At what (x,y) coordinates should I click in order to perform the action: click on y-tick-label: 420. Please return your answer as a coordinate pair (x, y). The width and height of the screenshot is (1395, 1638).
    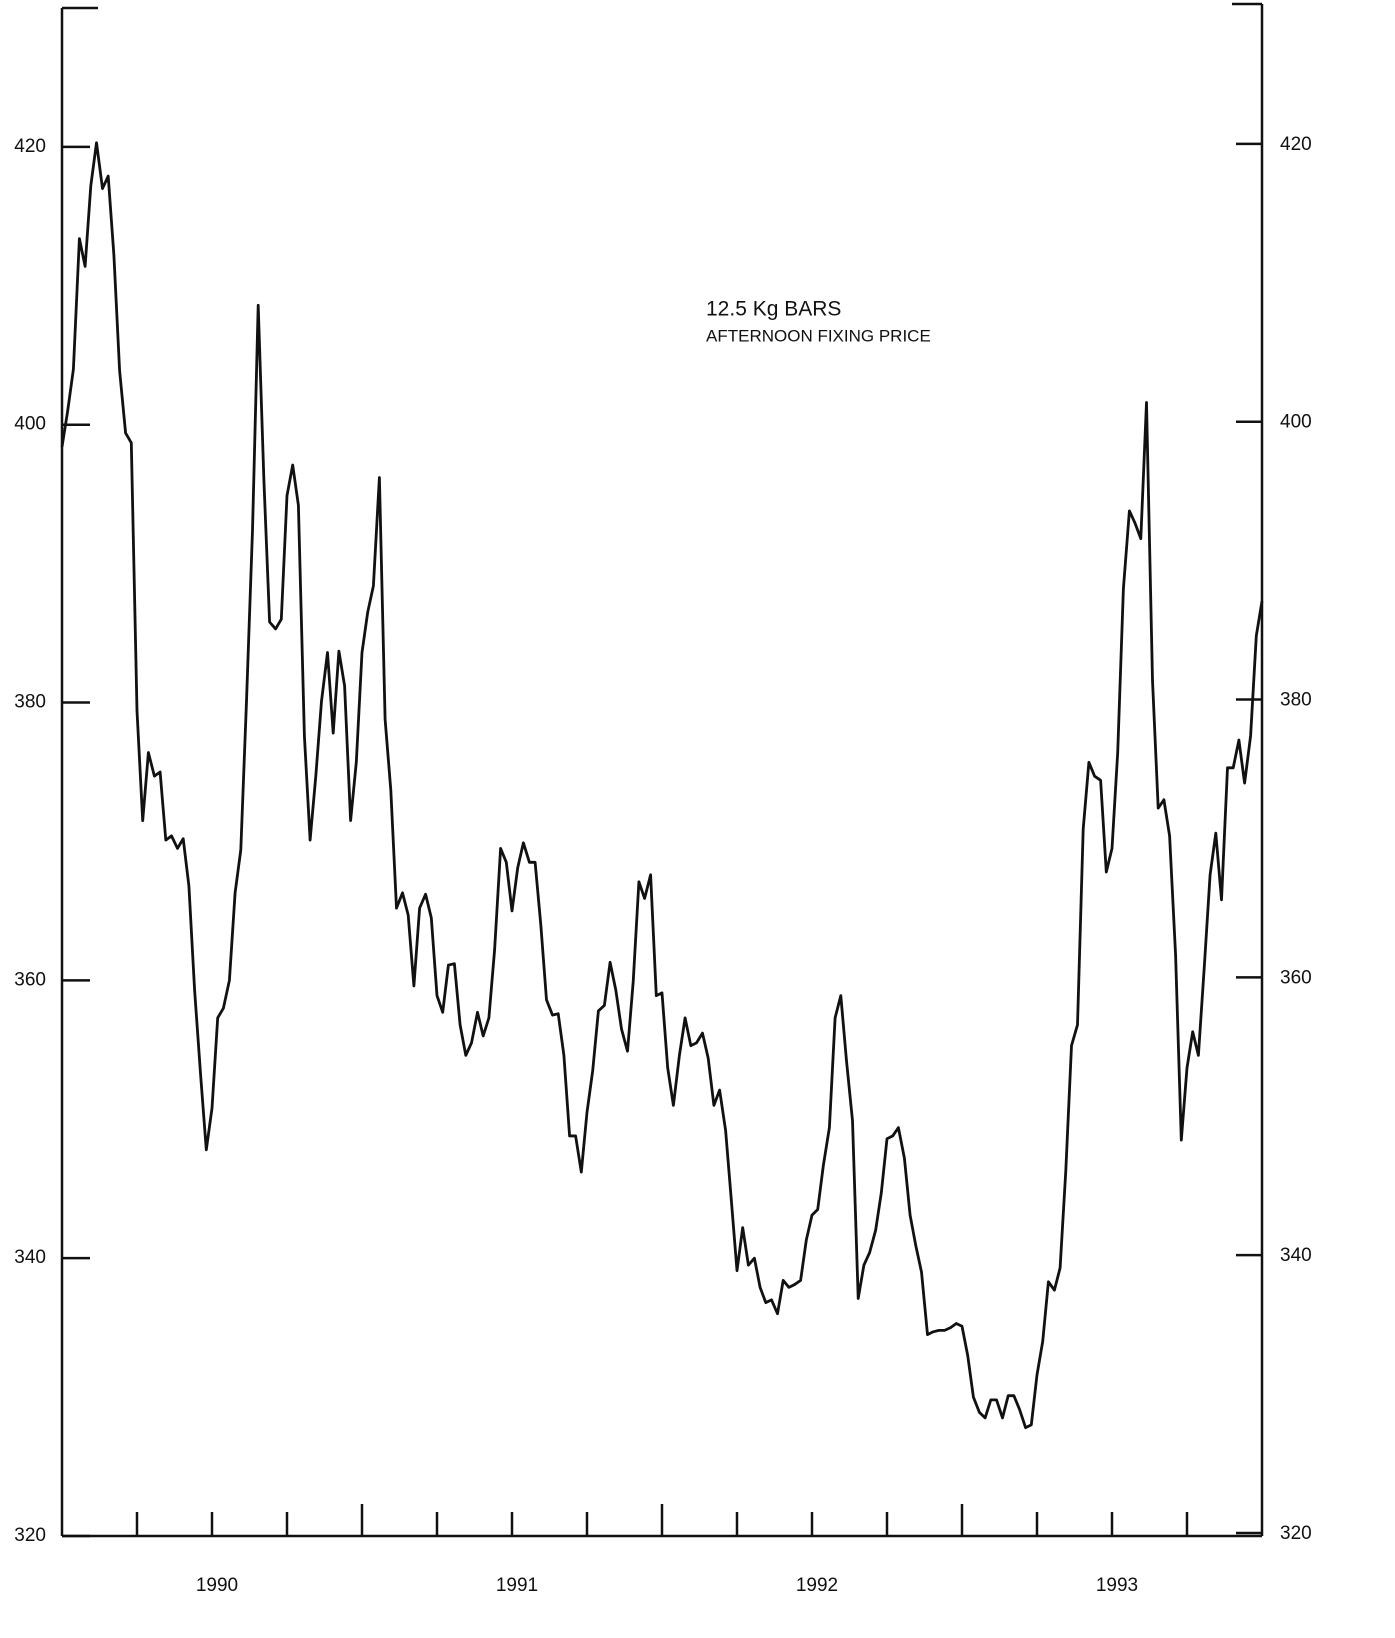
    Looking at the image, I should click on (30, 146).